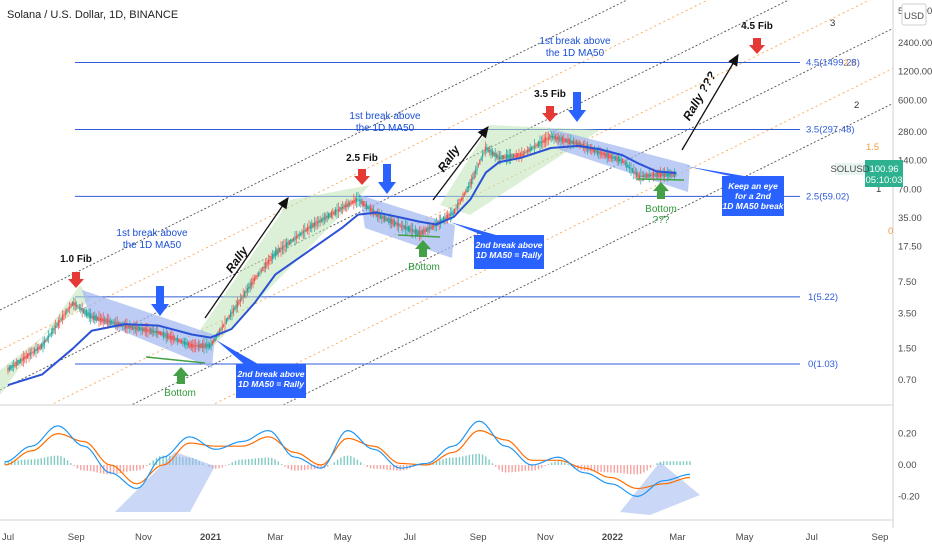  Describe the element at coordinates (92, 15) in the screenshot. I see `chart-title: Solana / U.S. Dollar, 1D, BINANCE` at that location.